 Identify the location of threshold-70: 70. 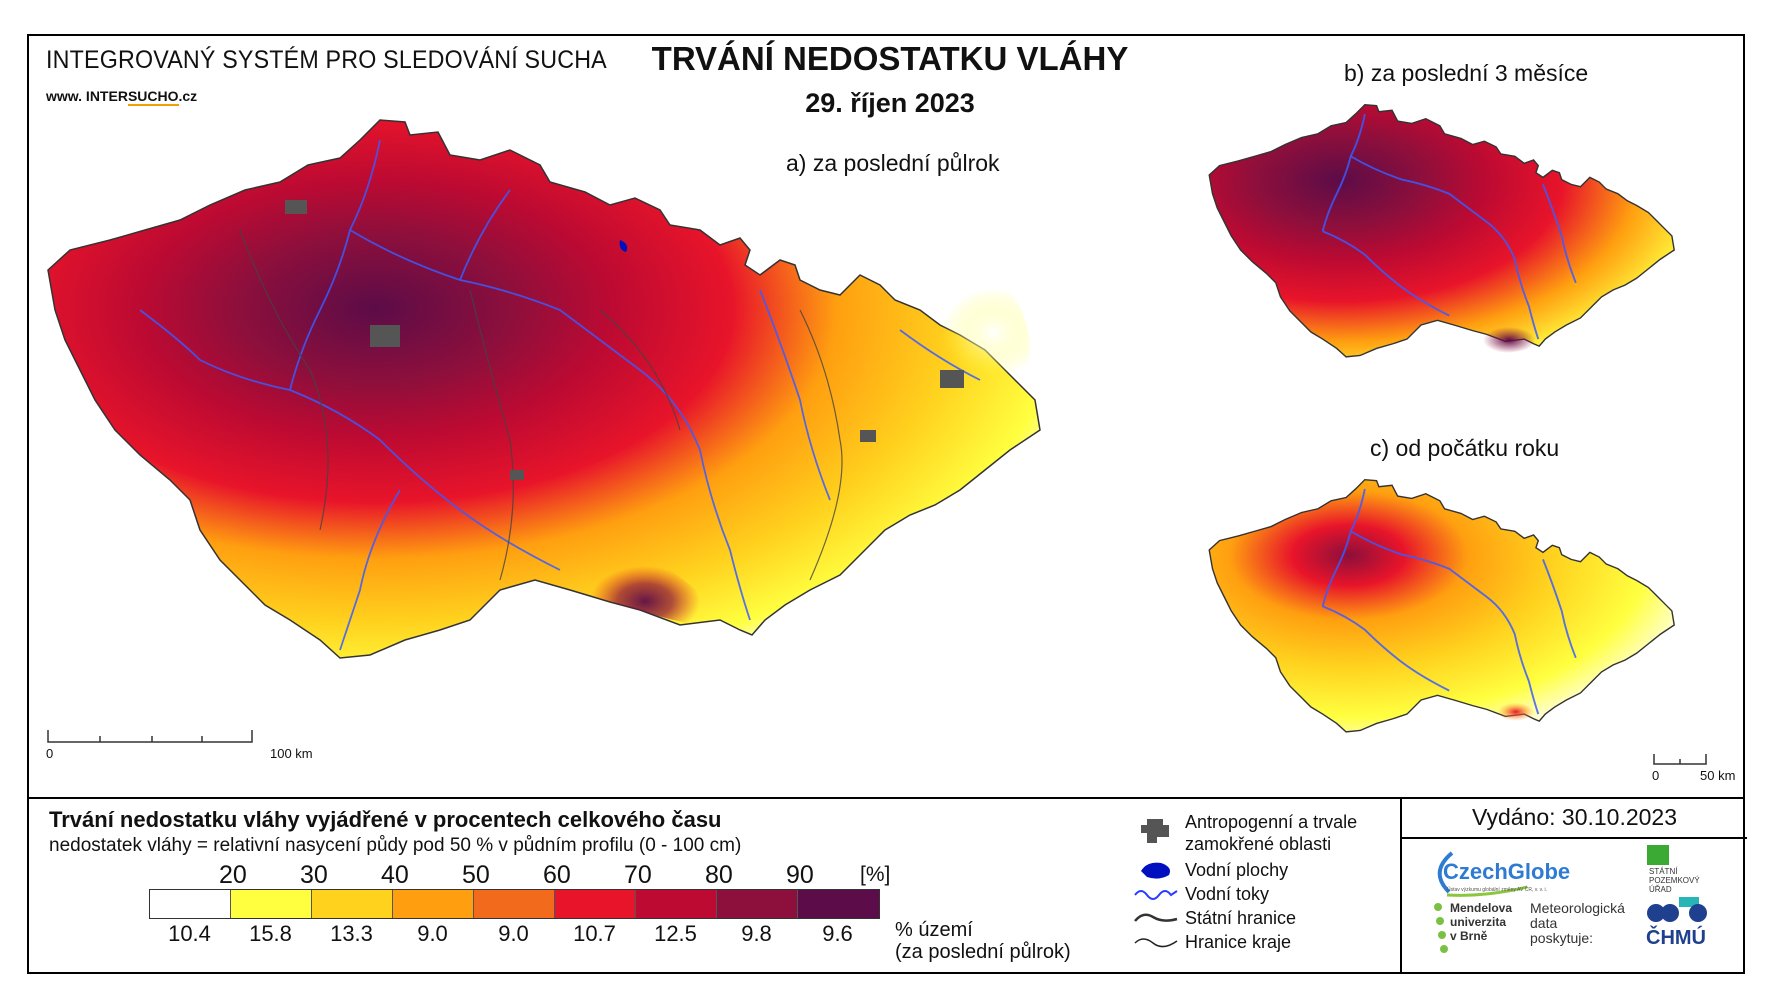
(638, 875).